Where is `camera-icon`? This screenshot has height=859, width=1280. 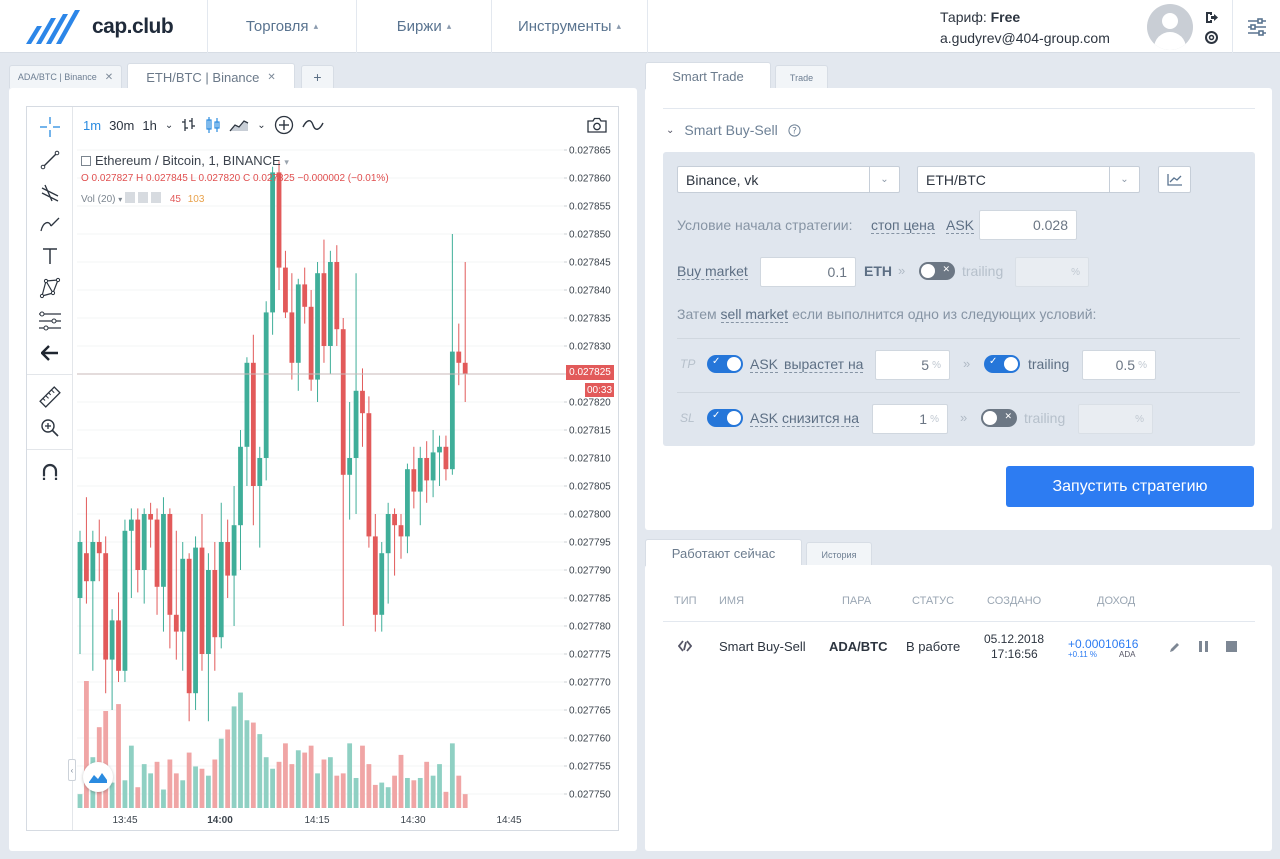 camera-icon is located at coordinates (597, 125).